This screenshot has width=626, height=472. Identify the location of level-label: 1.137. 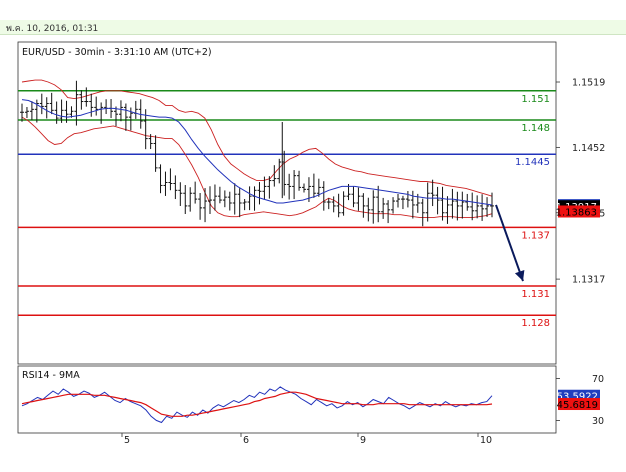
(535, 235).